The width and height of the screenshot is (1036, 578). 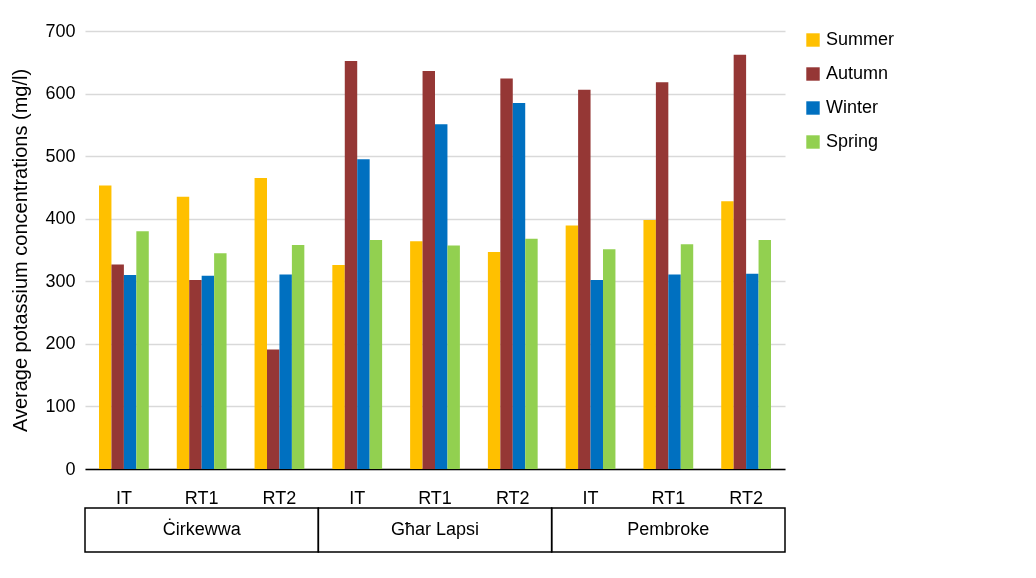 I want to click on legend-label: Spring, so click(x=852, y=141).